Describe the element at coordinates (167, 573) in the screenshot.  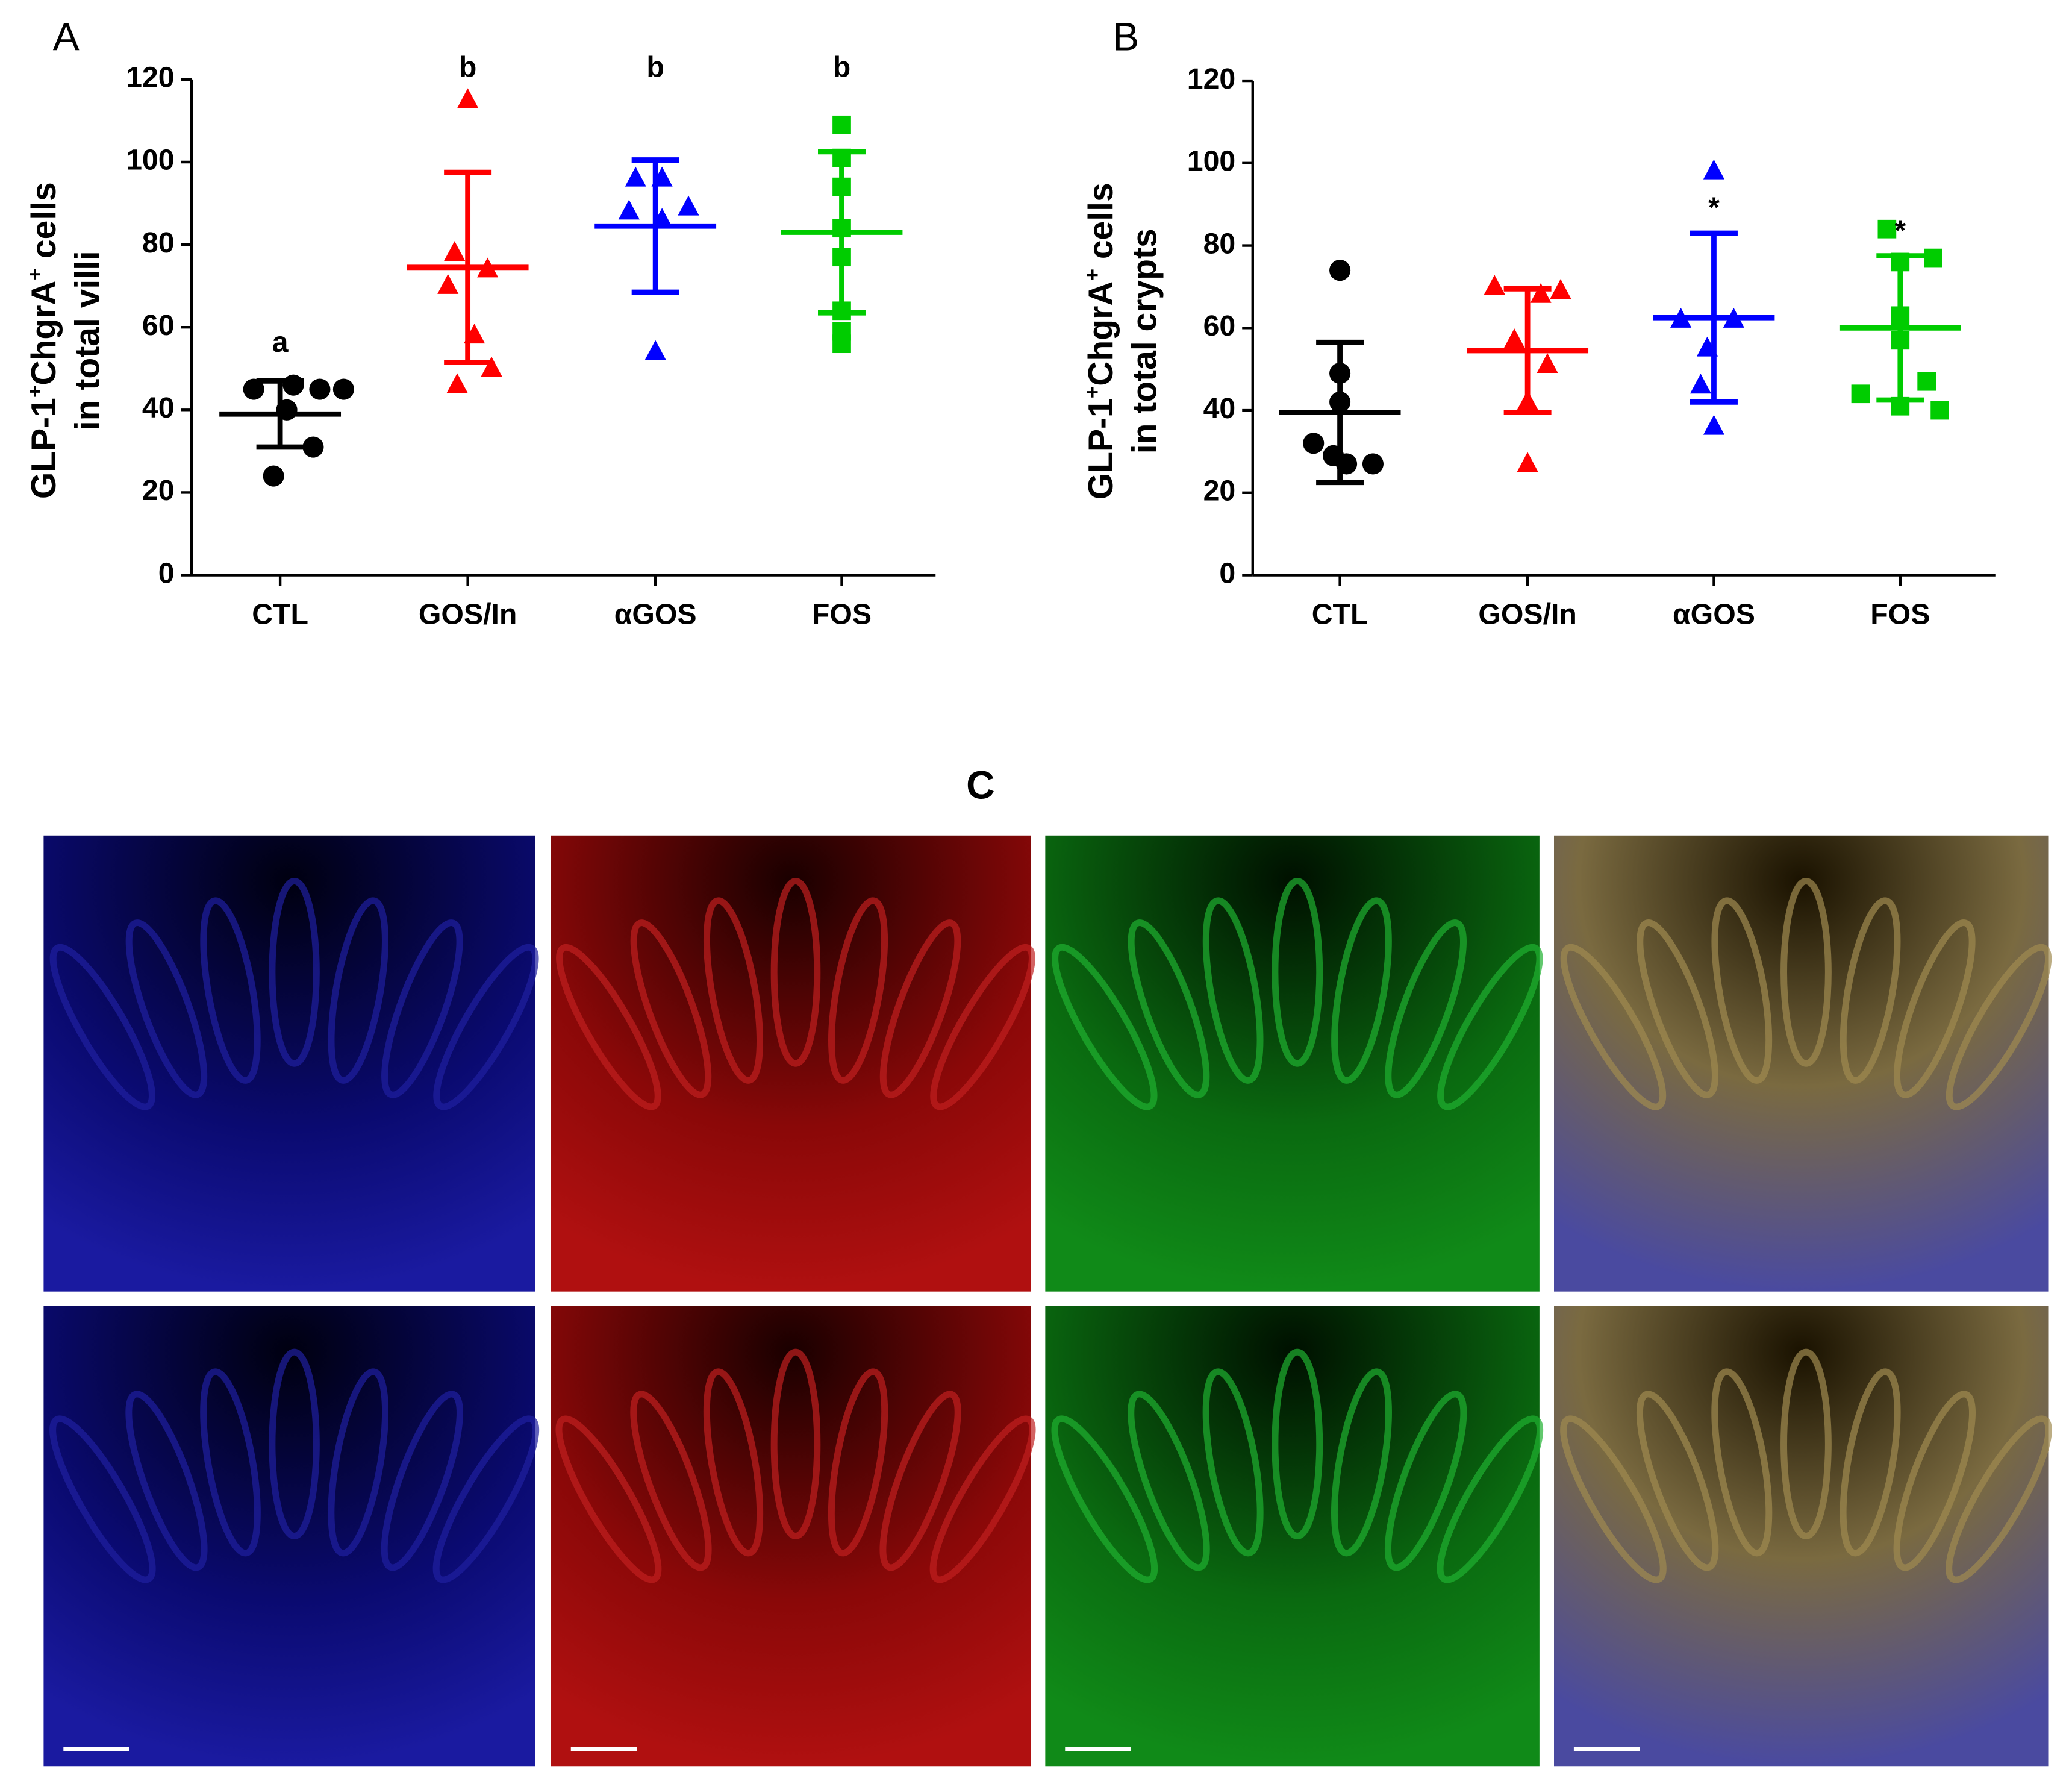
I see `y-tick-label: 0` at that location.